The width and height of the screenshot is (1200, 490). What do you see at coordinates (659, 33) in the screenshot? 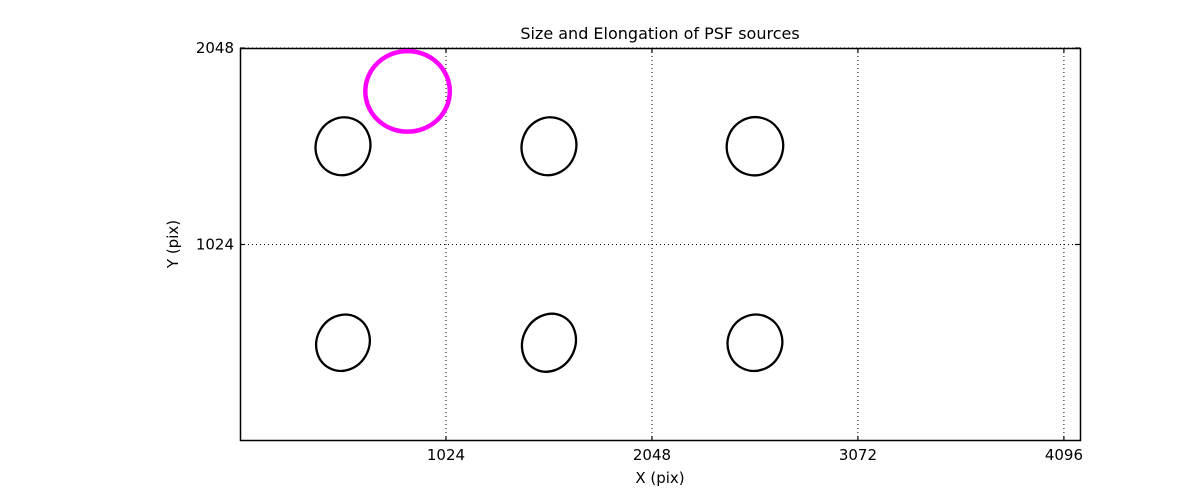
I see `plot-title: Size and Elongation of PSF sources` at bounding box center [659, 33].